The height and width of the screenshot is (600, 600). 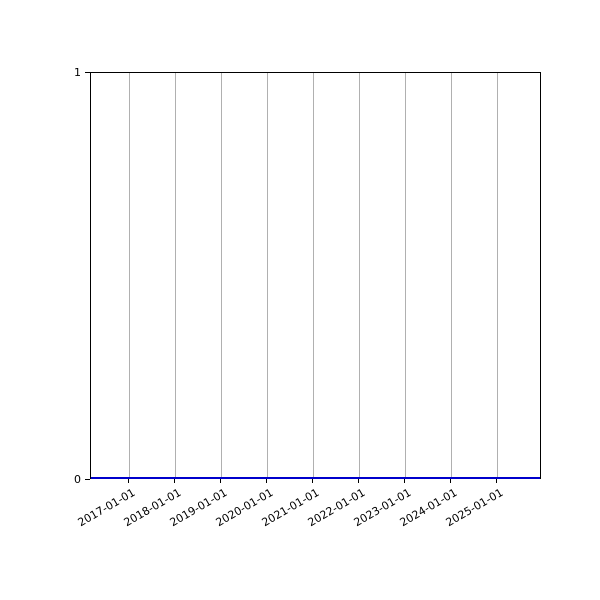 I want to click on y-tick-label: 0, so click(x=77, y=479).